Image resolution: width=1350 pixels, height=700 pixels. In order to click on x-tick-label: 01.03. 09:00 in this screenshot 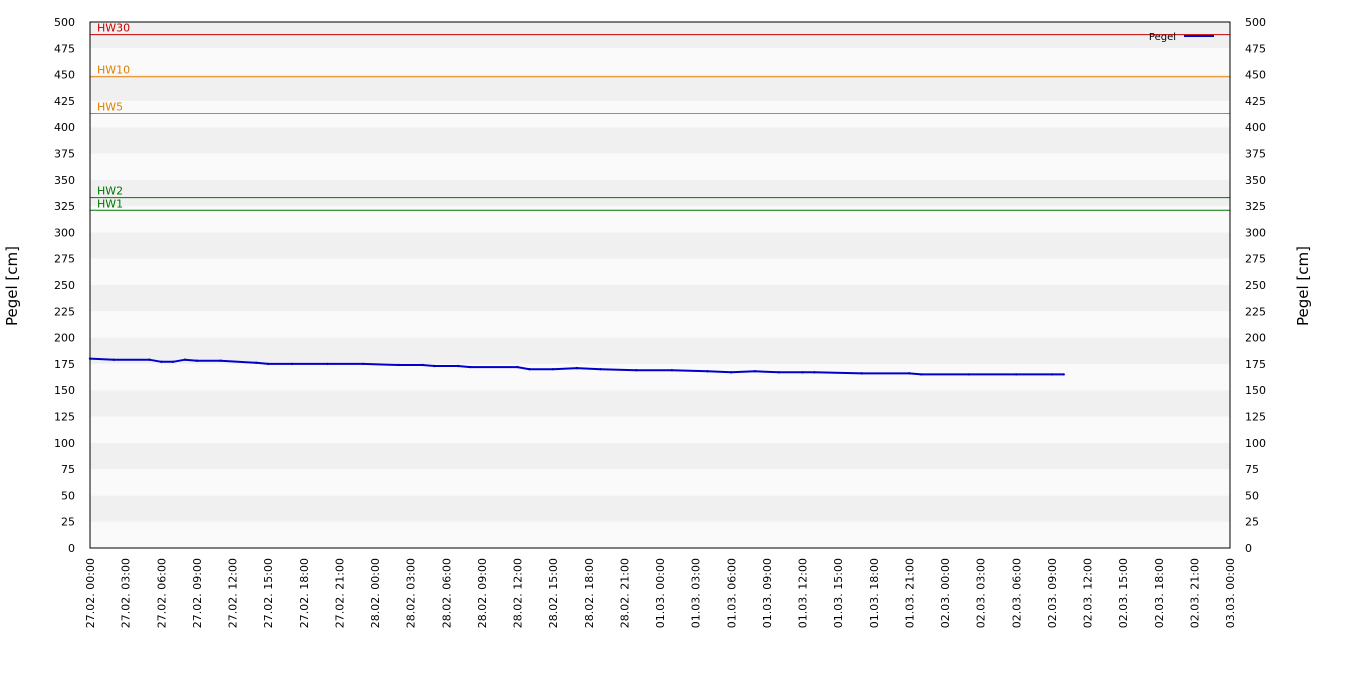, I will do `click(767, 593)`.